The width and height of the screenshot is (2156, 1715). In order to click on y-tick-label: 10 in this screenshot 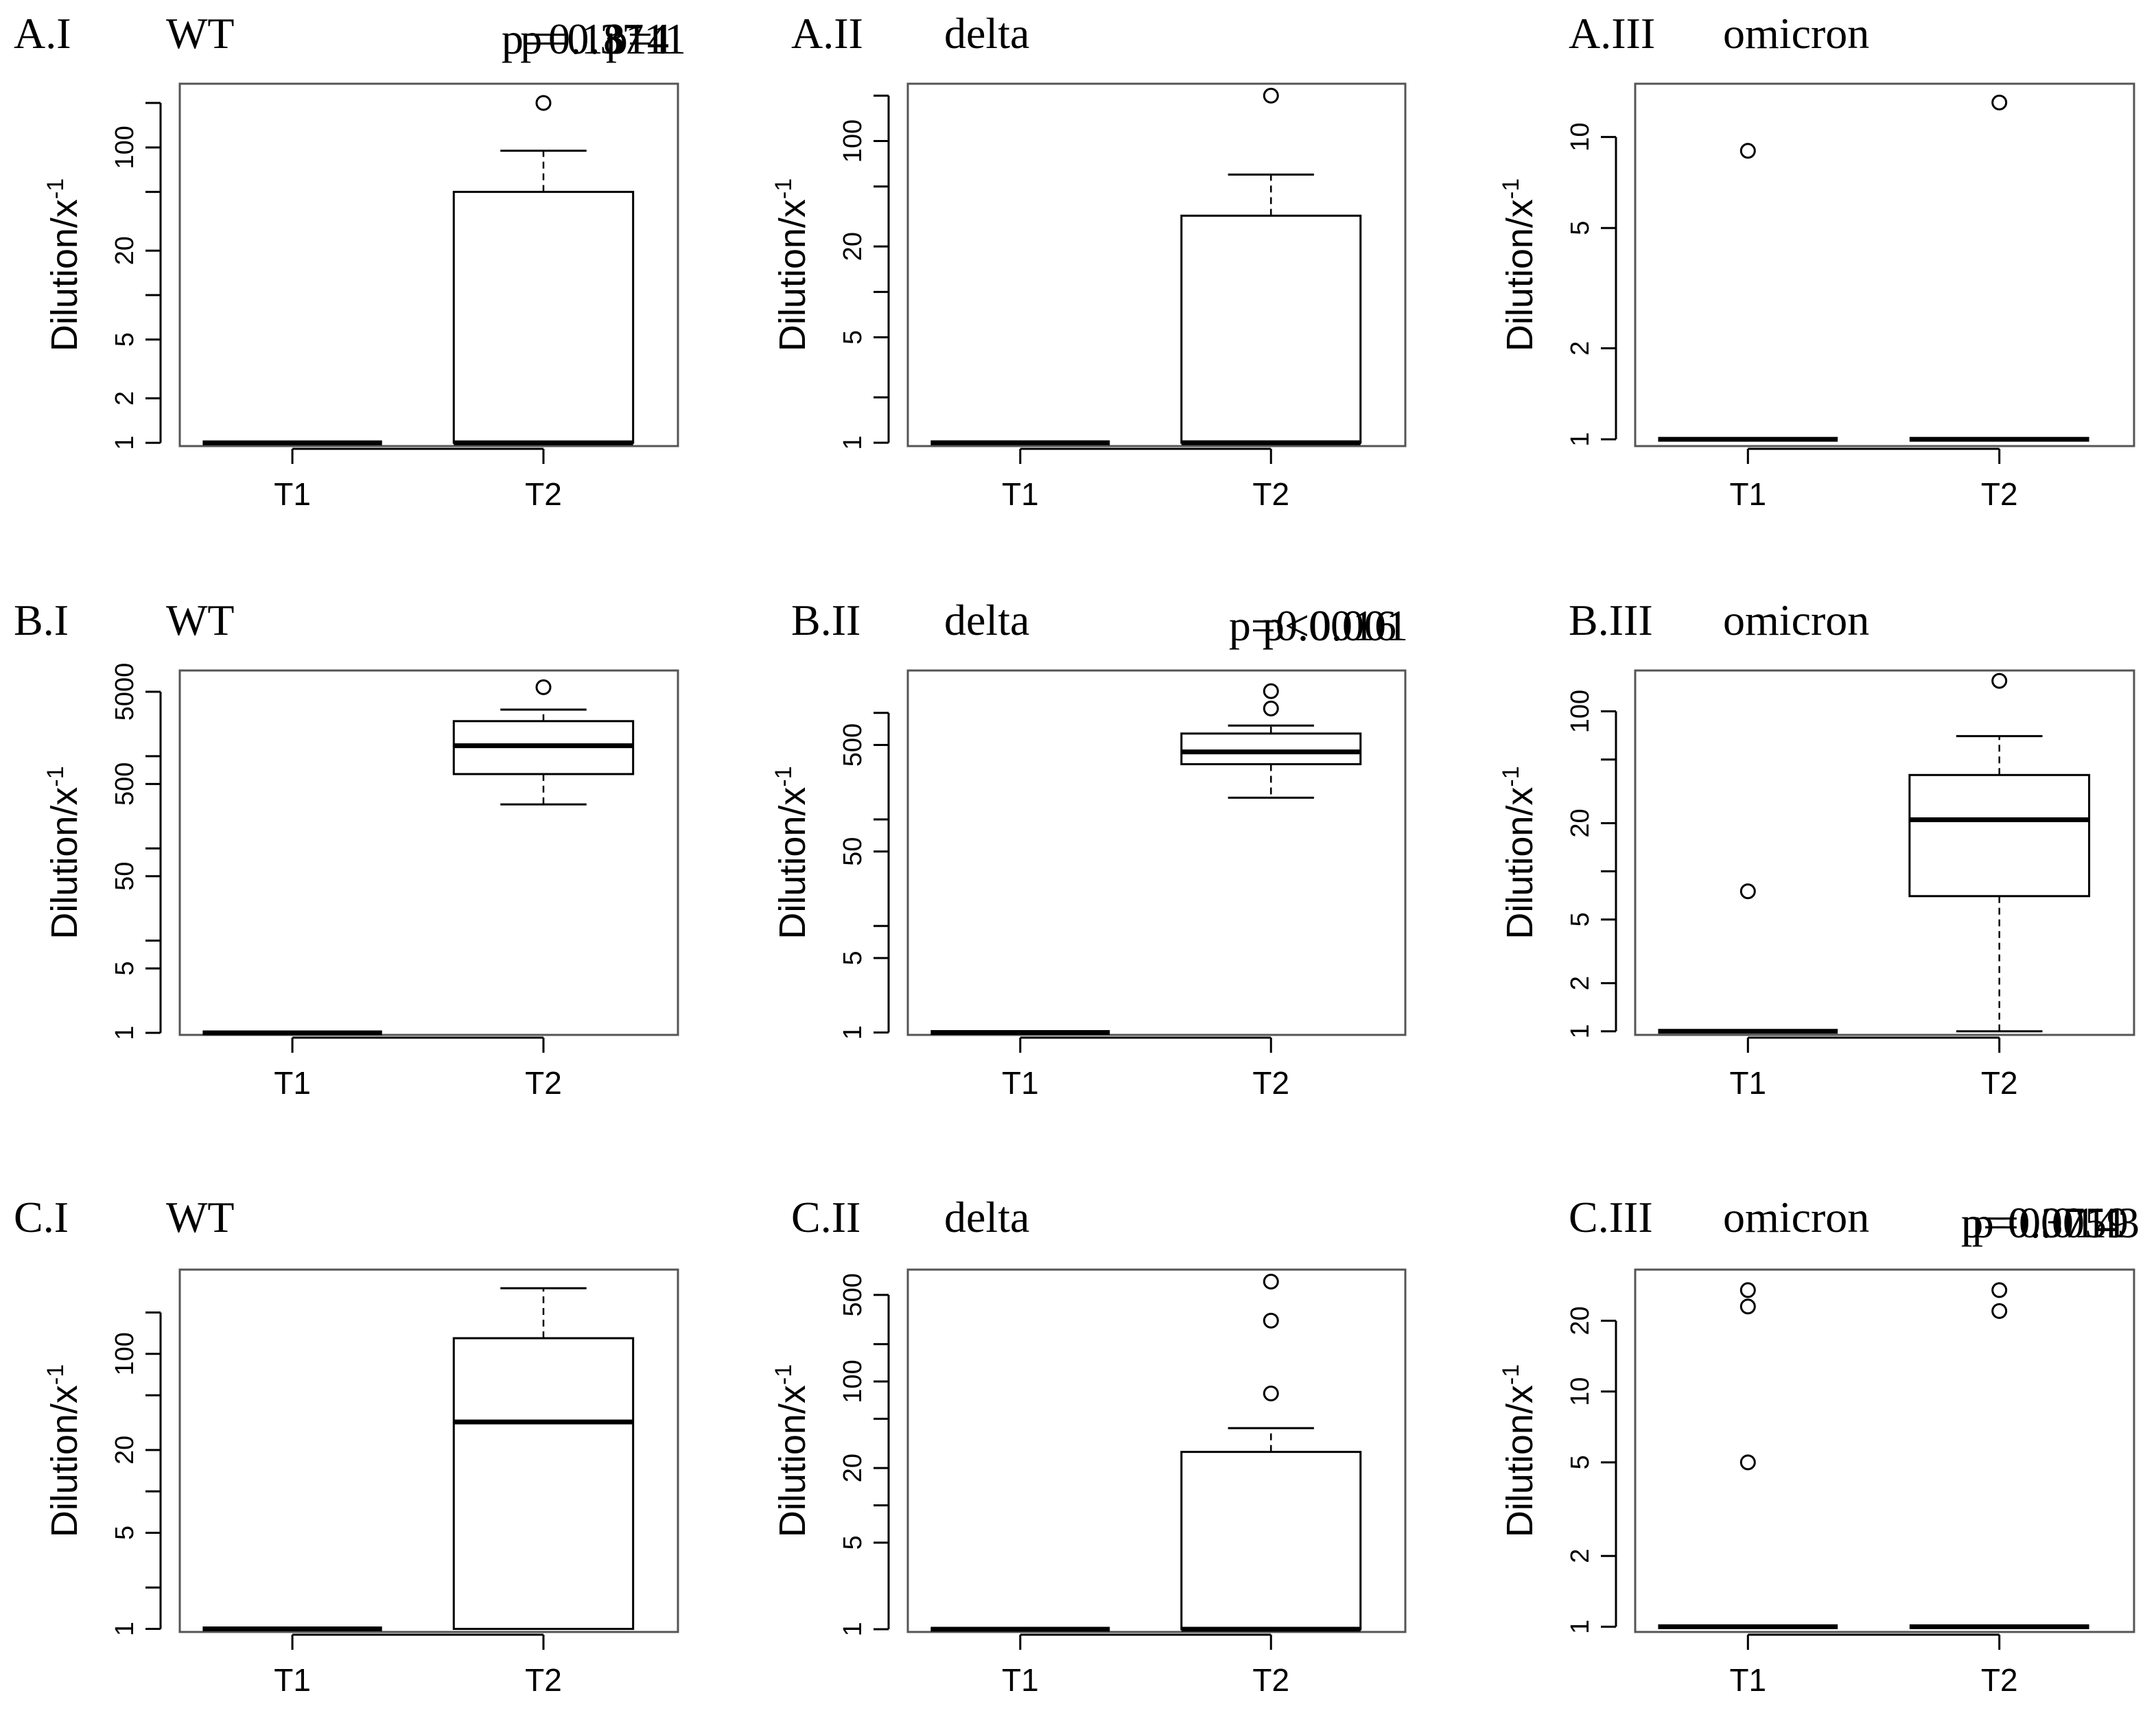, I will do `click(1580, 1391)`.